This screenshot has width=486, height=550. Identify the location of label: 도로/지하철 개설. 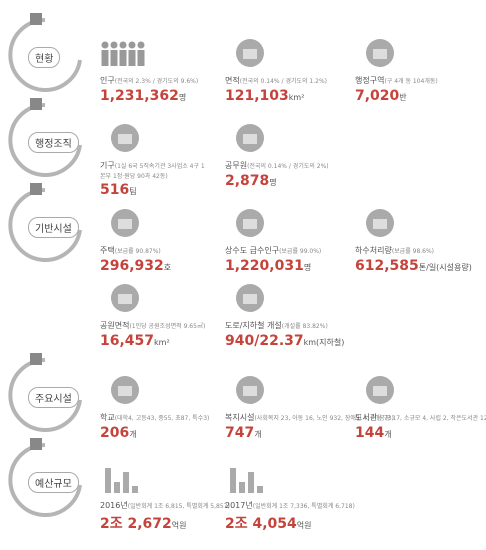
(253, 325).